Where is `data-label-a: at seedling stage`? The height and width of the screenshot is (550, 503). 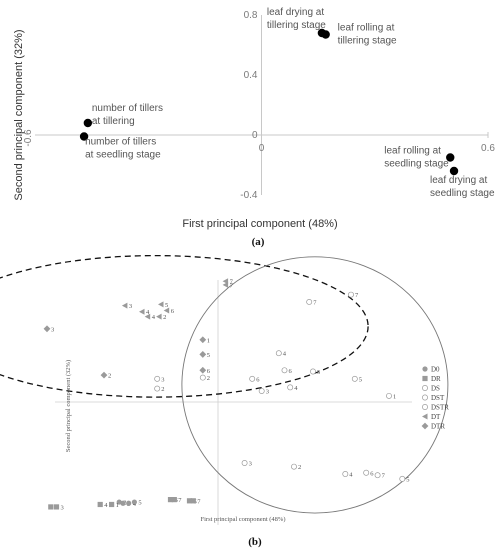
data-label-a: at seedling stage is located at coordinates (123, 155).